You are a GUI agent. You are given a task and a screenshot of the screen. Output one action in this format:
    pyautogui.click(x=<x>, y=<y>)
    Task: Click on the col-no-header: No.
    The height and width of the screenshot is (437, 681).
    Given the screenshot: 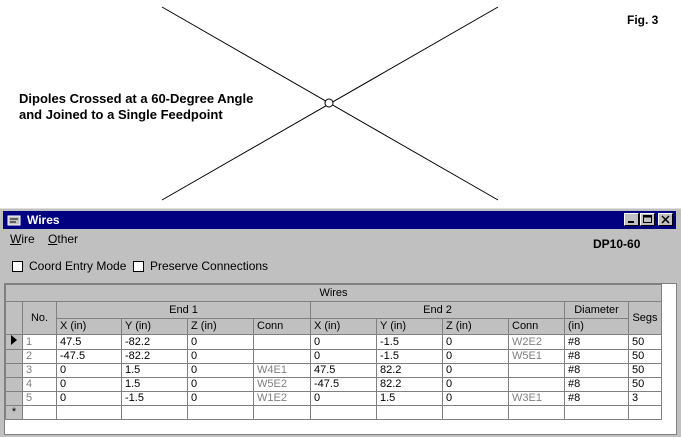 What is the action you would take?
    pyautogui.click(x=39, y=318)
    